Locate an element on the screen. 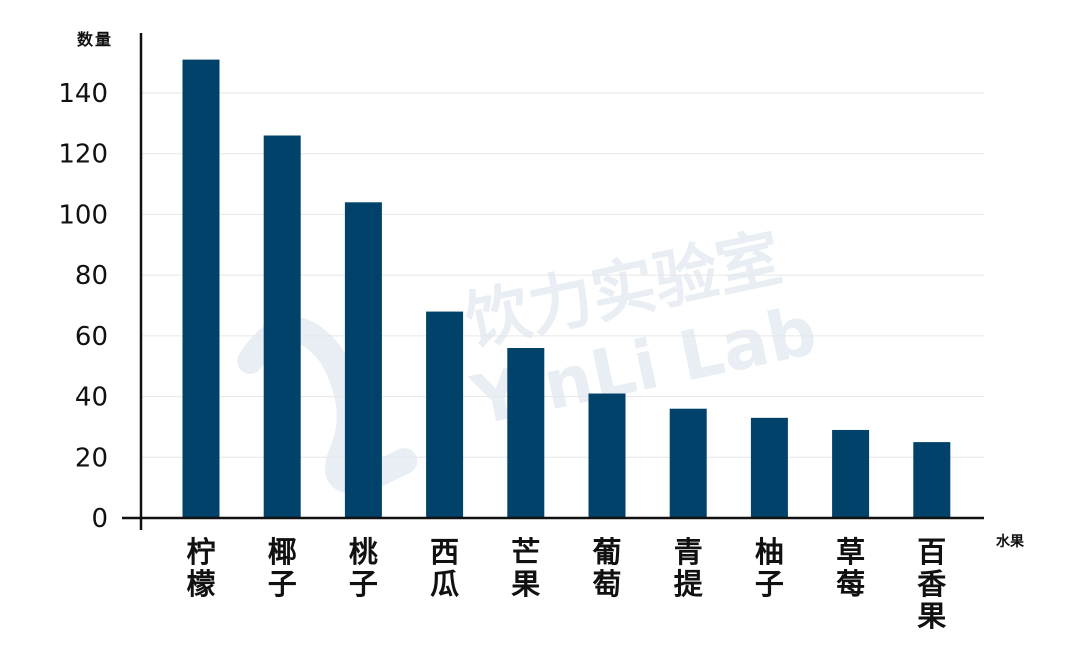 This screenshot has height=667, width=1080. x-axis-label: 水果 is located at coordinates (1010, 541).